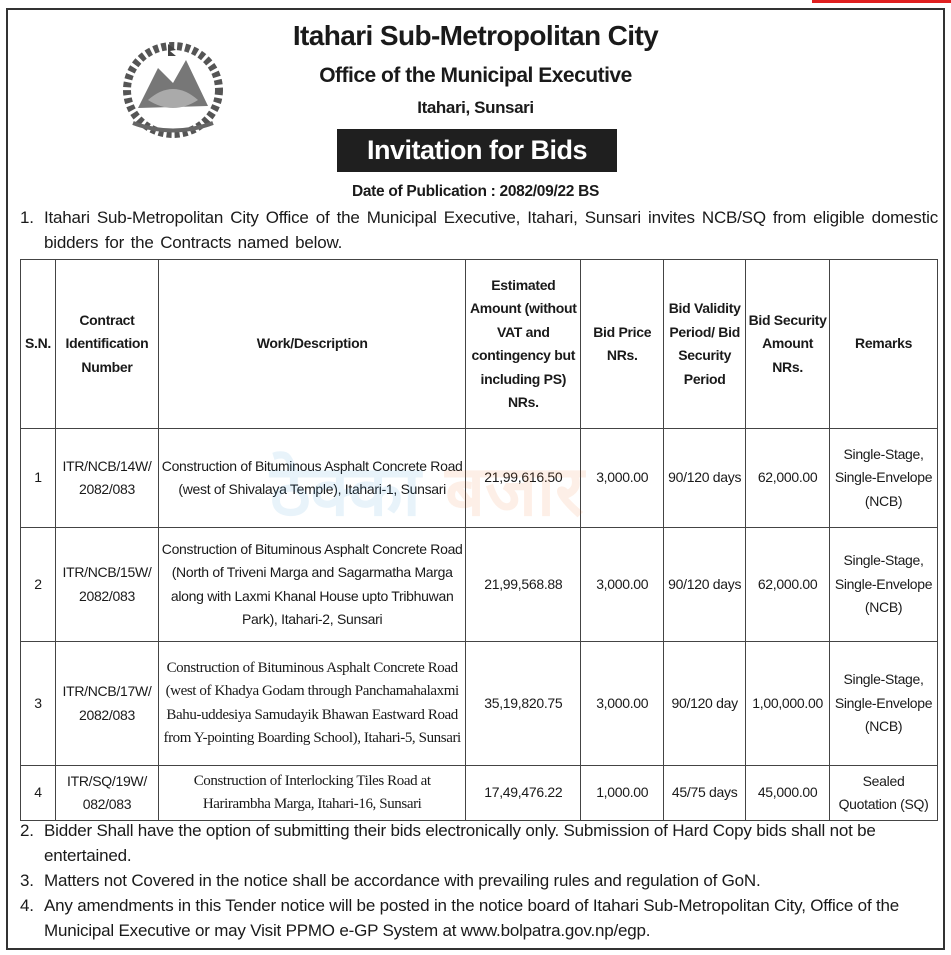 The width and height of the screenshot is (951, 955). I want to click on cell-bid-validity: 90/120 day, so click(705, 703).